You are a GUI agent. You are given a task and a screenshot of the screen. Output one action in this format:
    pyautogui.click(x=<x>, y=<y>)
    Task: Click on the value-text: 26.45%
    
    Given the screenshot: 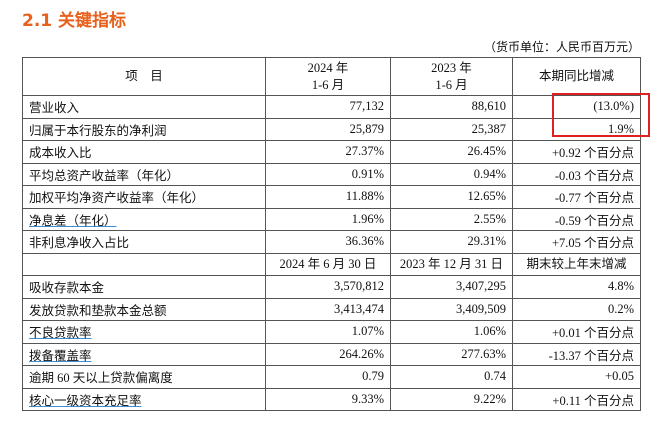 What is the action you would take?
    pyautogui.click(x=486, y=151)
    